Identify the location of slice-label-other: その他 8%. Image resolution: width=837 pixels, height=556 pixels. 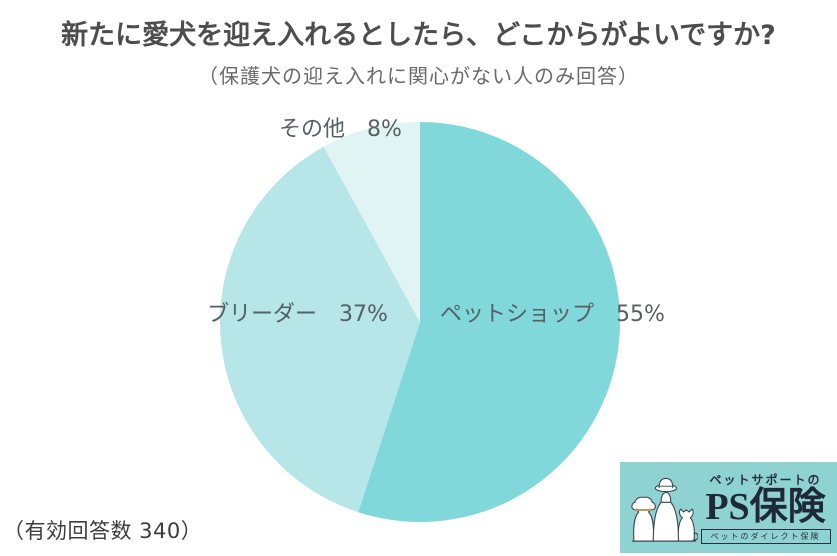
(340, 130).